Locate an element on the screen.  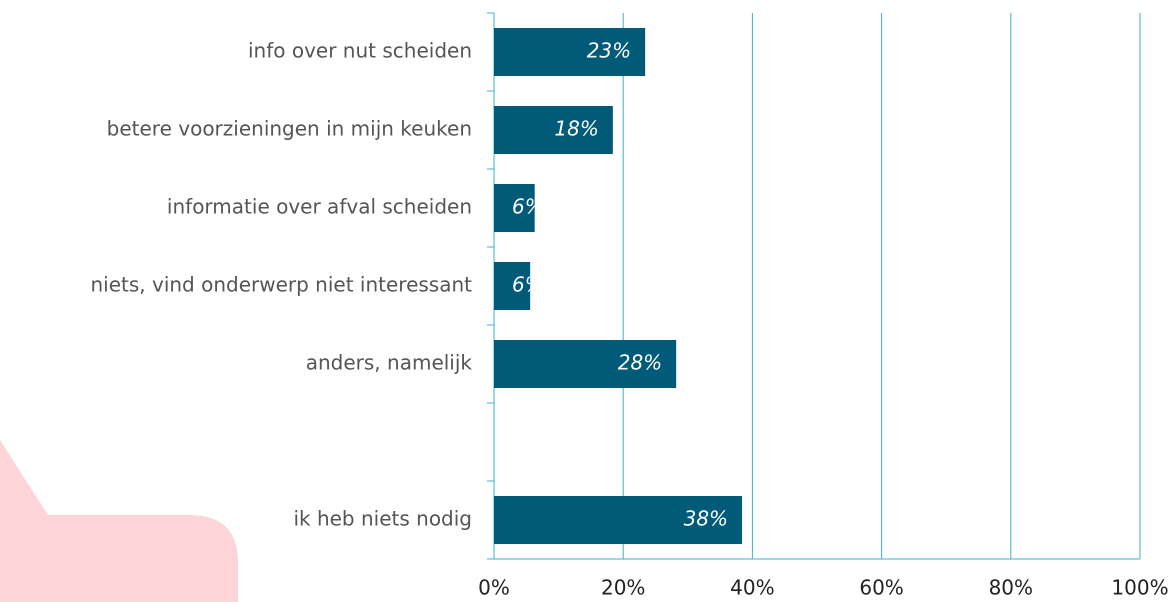
value-label: 18% is located at coordinates (576, 129).